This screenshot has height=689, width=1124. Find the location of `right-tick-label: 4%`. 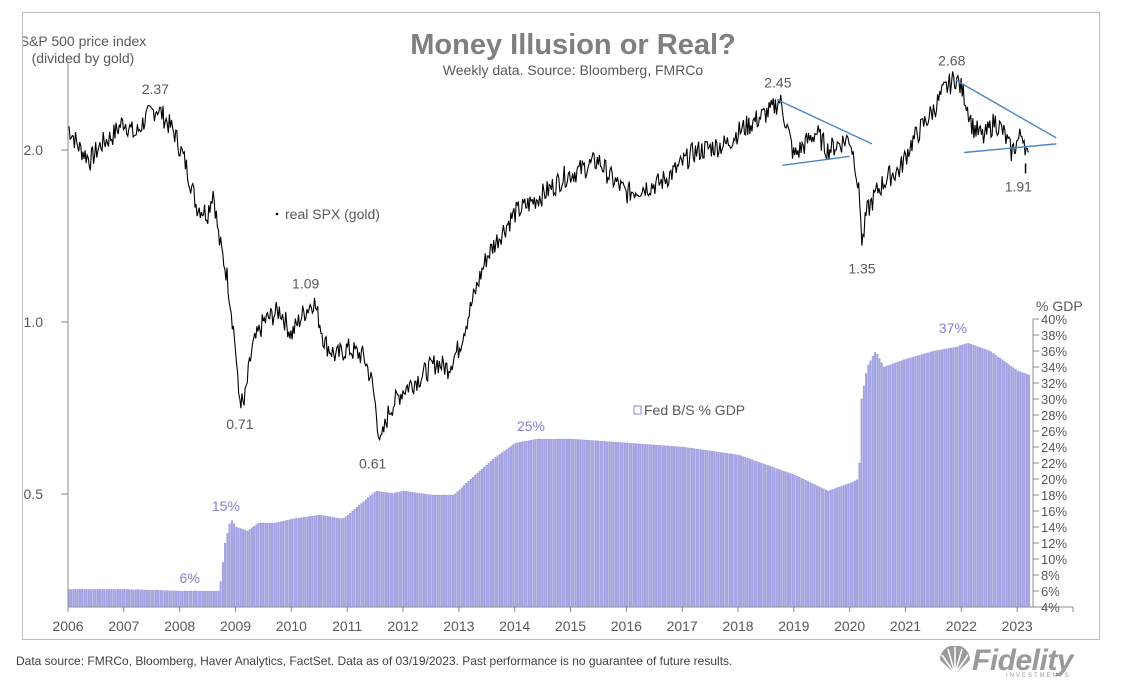

right-tick-label: 4% is located at coordinates (1050, 607).